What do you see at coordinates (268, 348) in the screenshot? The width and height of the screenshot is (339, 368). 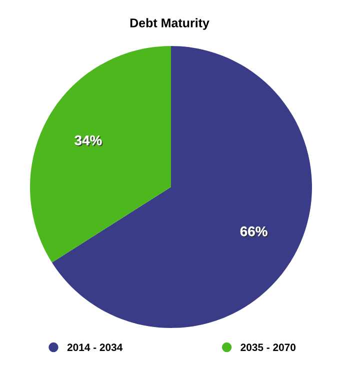 I see `legend-label: 2035 - 2070` at bounding box center [268, 348].